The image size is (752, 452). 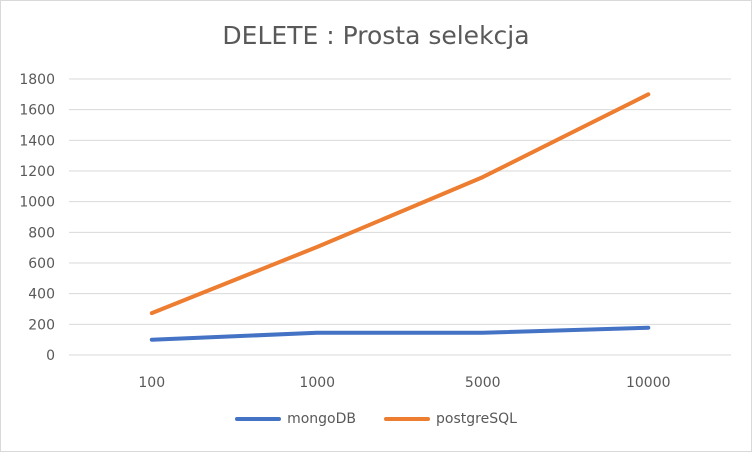 What do you see at coordinates (37, 218) in the screenshot?
I see `y-axis-tick-labels: 0 200 400 600 800 1000 1200 1400 1600 1800` at bounding box center [37, 218].